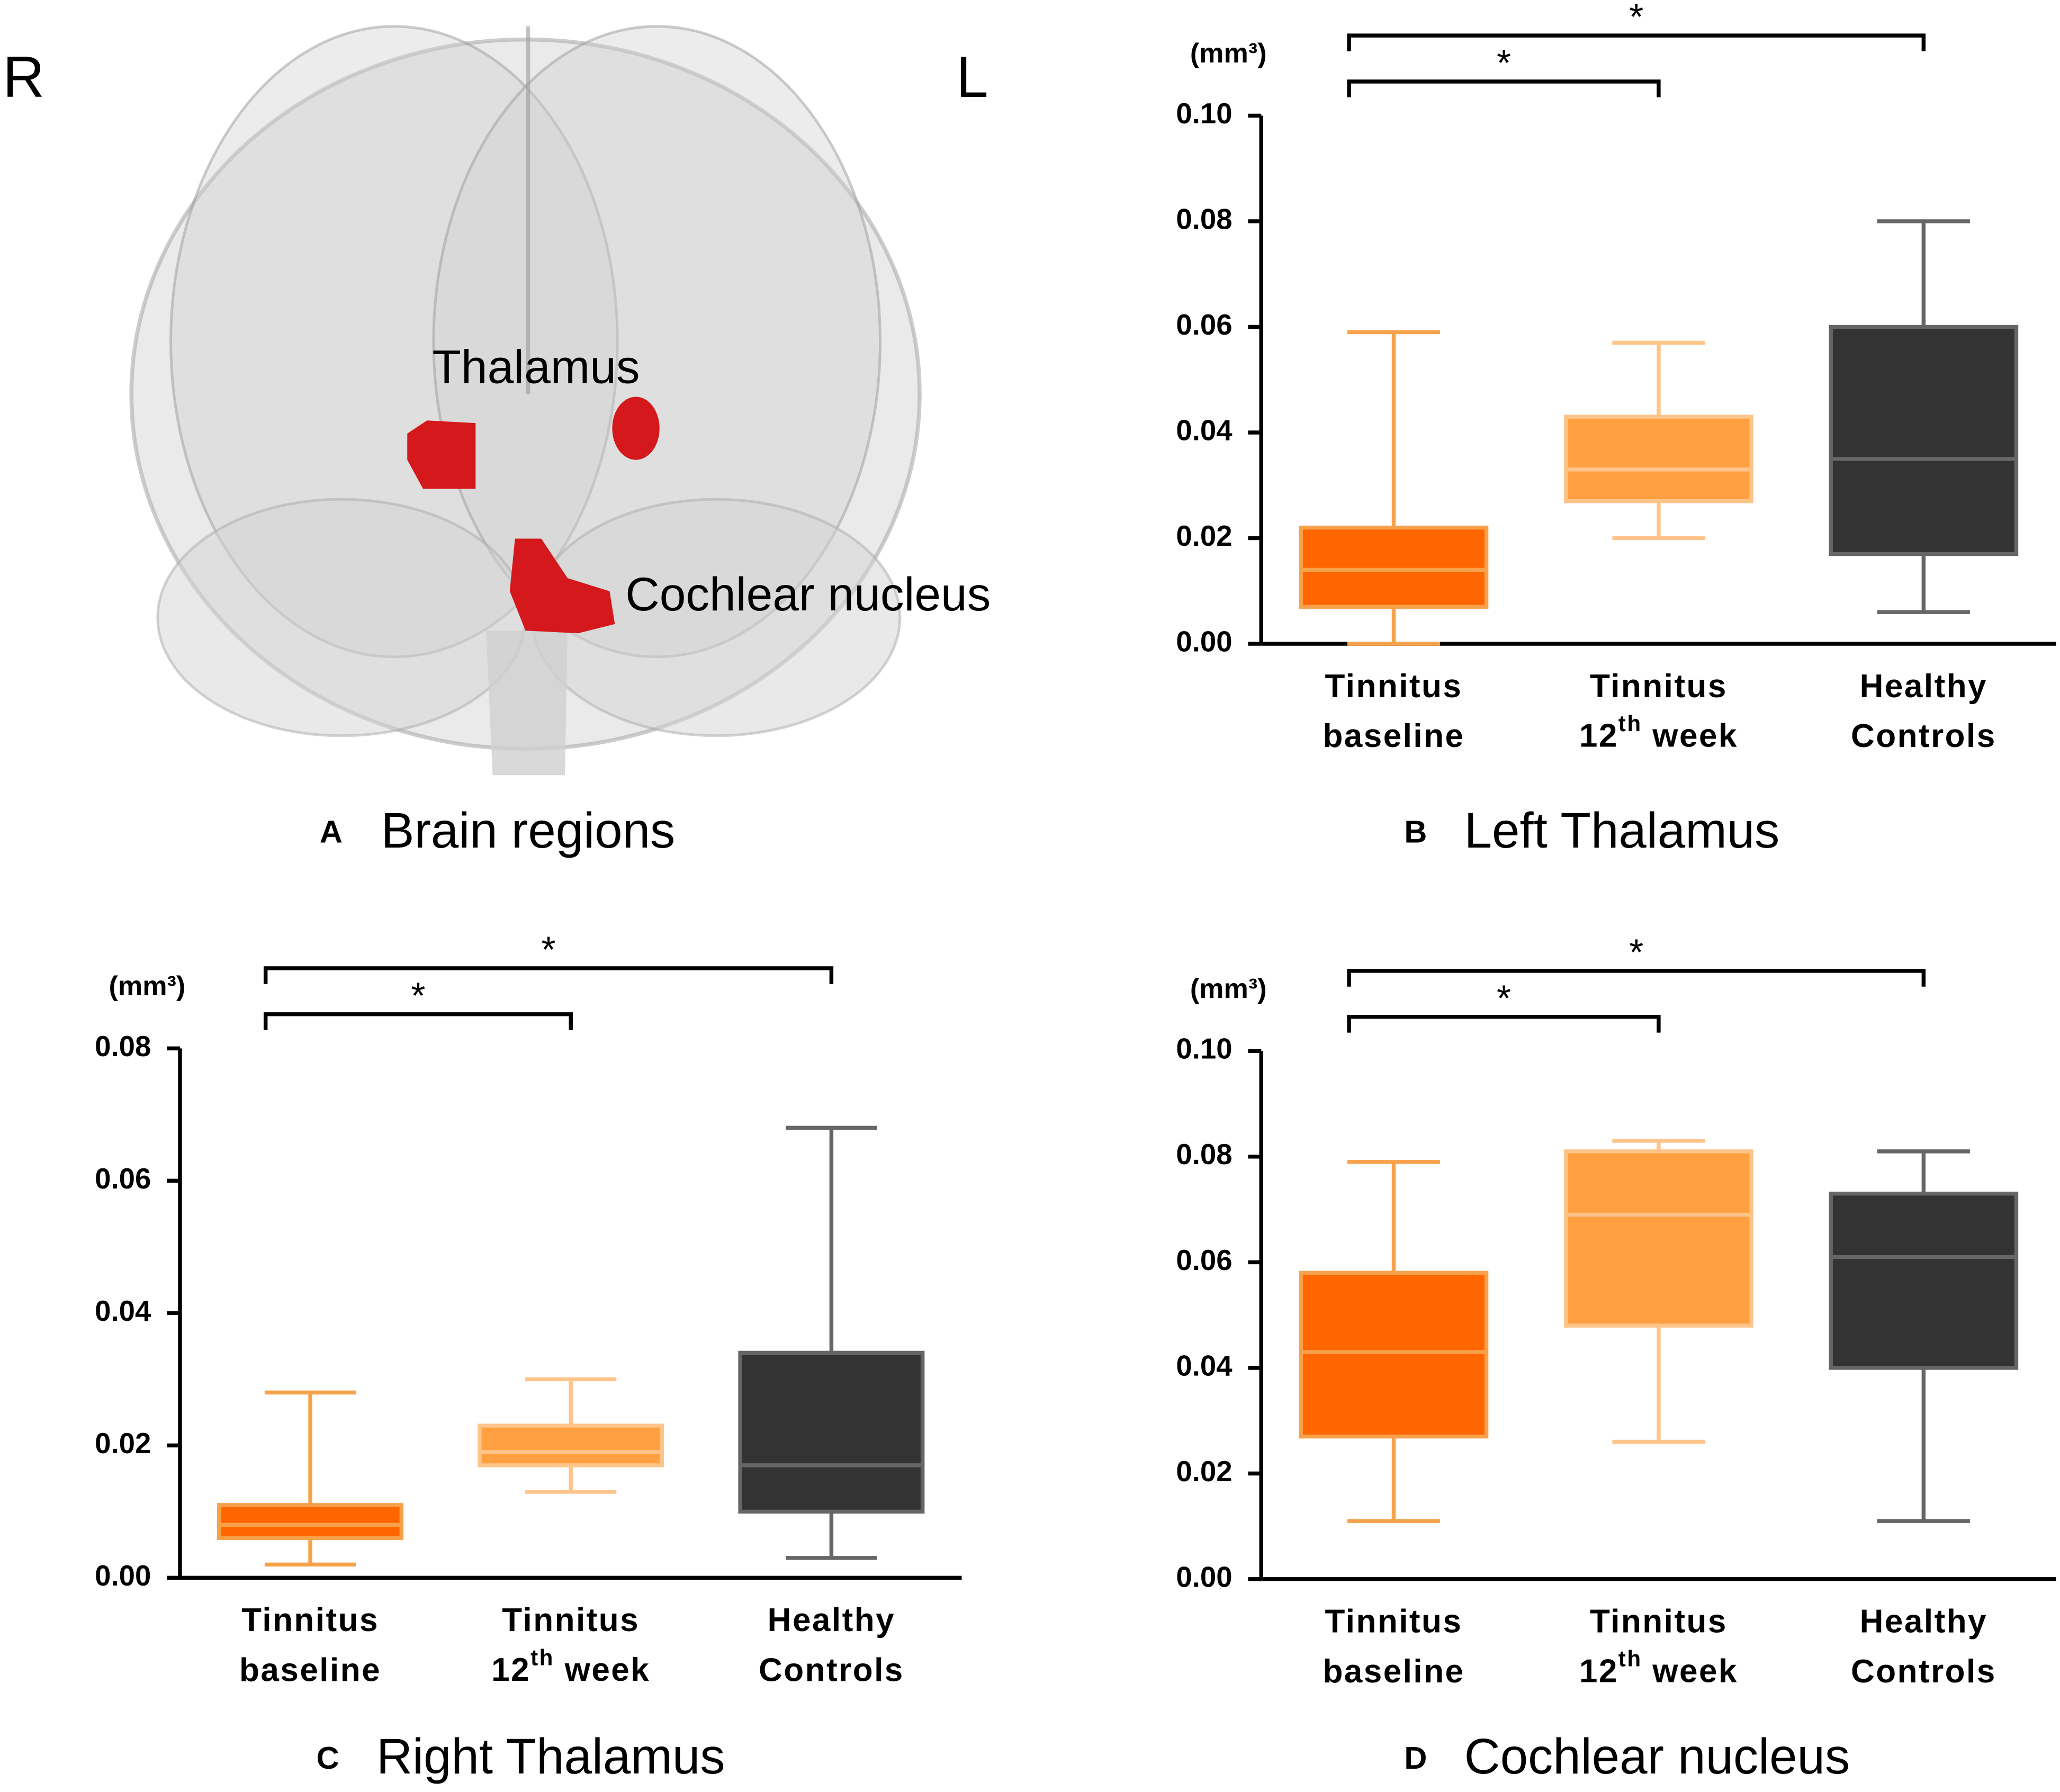 This screenshot has width=2060, height=1792. Describe the element at coordinates (808, 594) in the screenshot. I see `region-label: Cochlear nucleus` at that location.